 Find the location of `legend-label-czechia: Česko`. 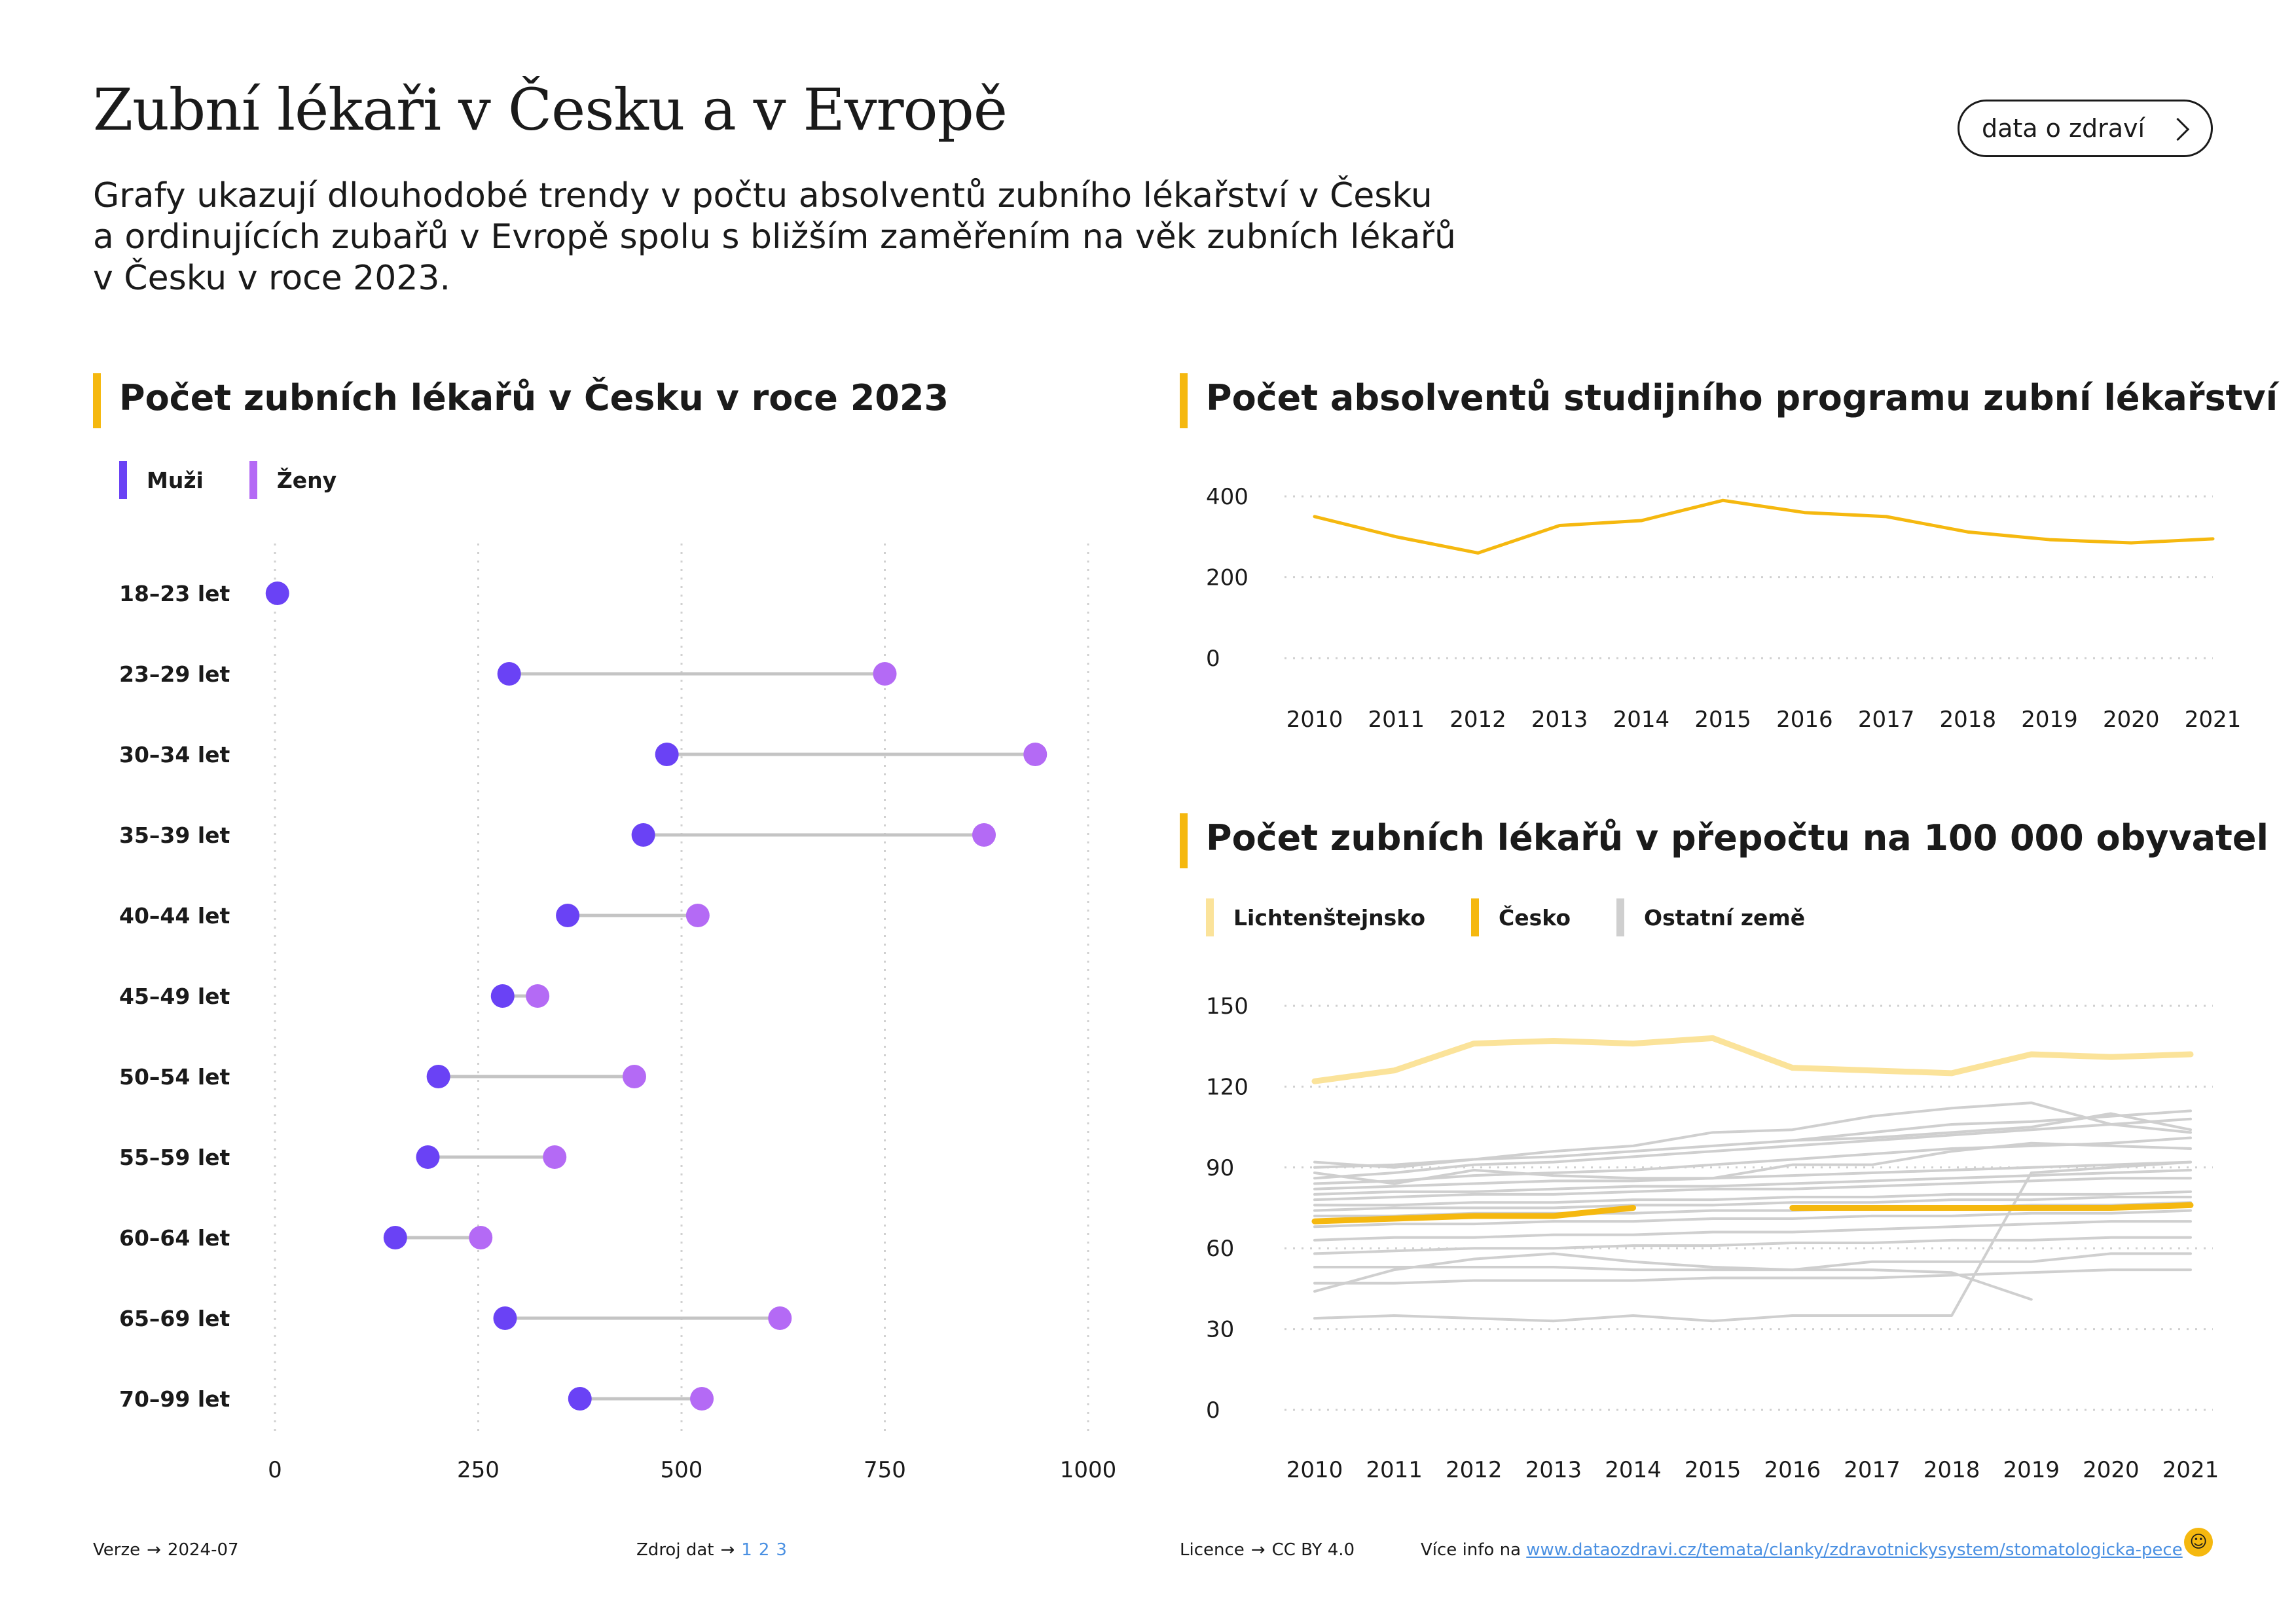

legend-label-czechia: Česko is located at coordinates (1535, 917).